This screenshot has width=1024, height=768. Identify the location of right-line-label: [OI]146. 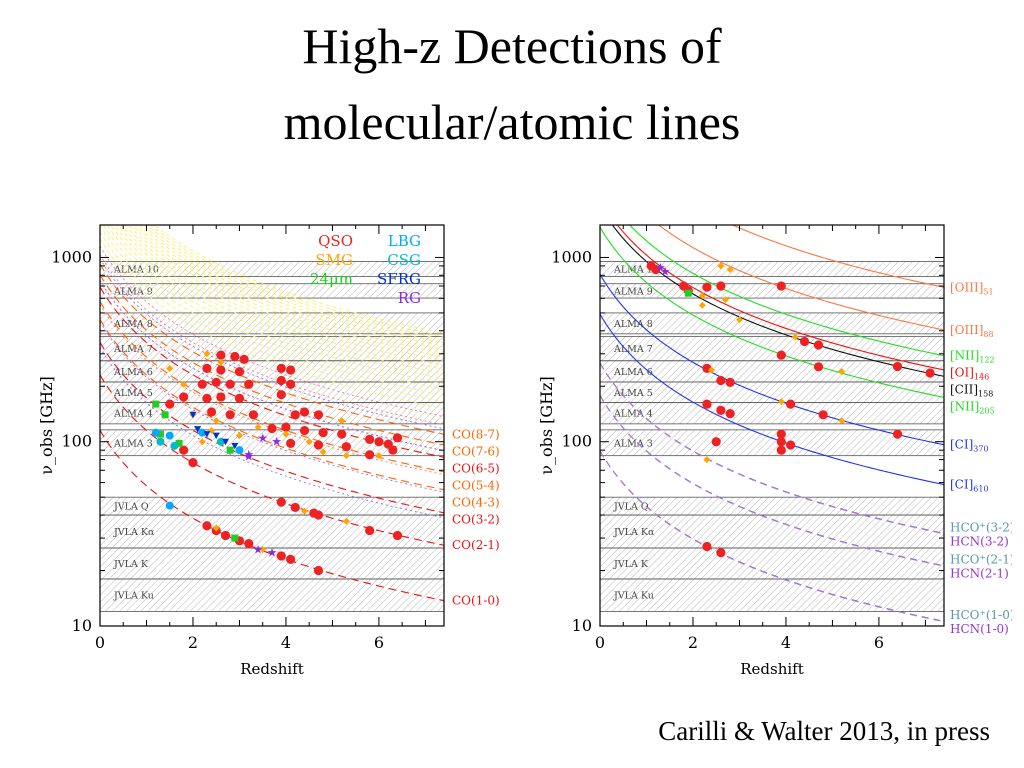
(969, 374).